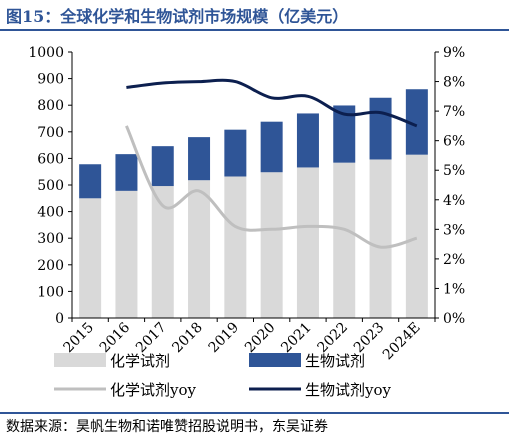 The width and height of the screenshot is (509, 443). What do you see at coordinates (260, 338) in the screenshot?
I see `x-tick-label-2020: 2020` at bounding box center [260, 338].